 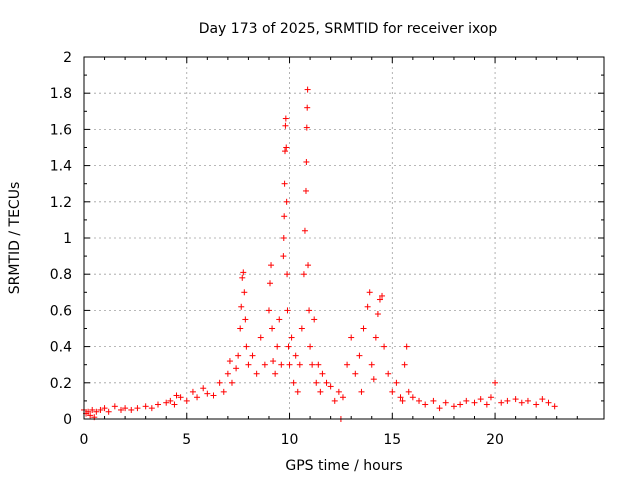 I want to click on x-tick-label: 10, so click(x=290, y=440).